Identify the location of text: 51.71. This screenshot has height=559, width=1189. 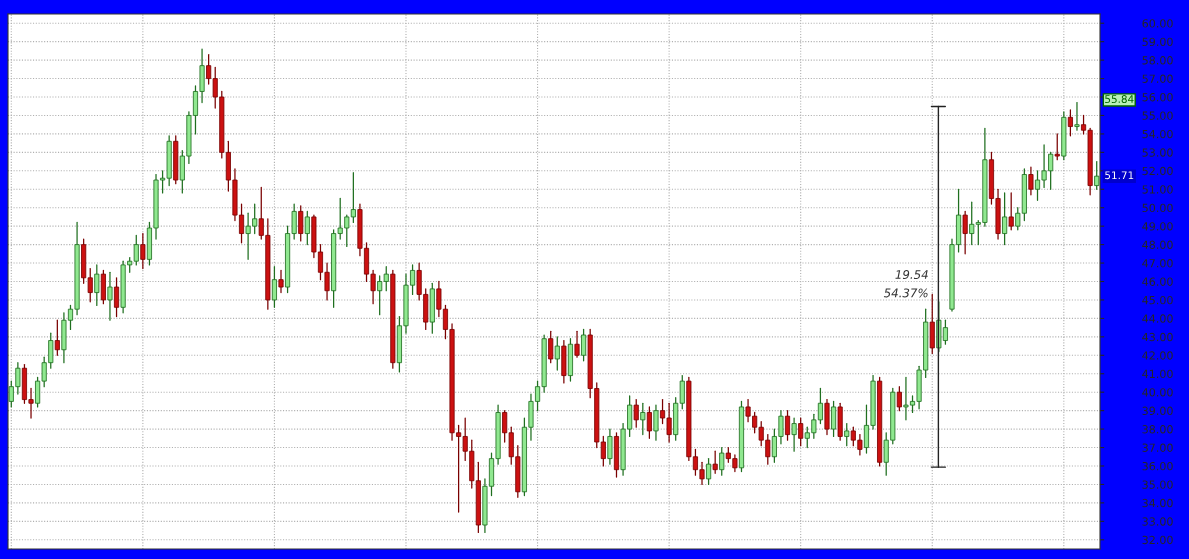
(1119, 175).